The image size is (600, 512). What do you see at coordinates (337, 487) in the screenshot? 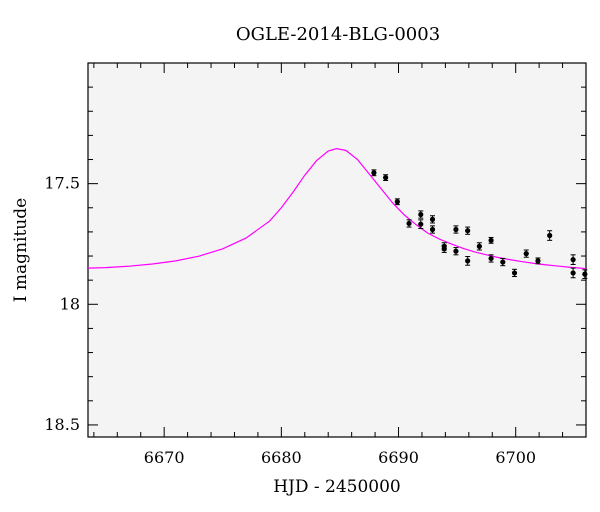
I see `x-axis-label: HJD - 2450000` at bounding box center [337, 487].